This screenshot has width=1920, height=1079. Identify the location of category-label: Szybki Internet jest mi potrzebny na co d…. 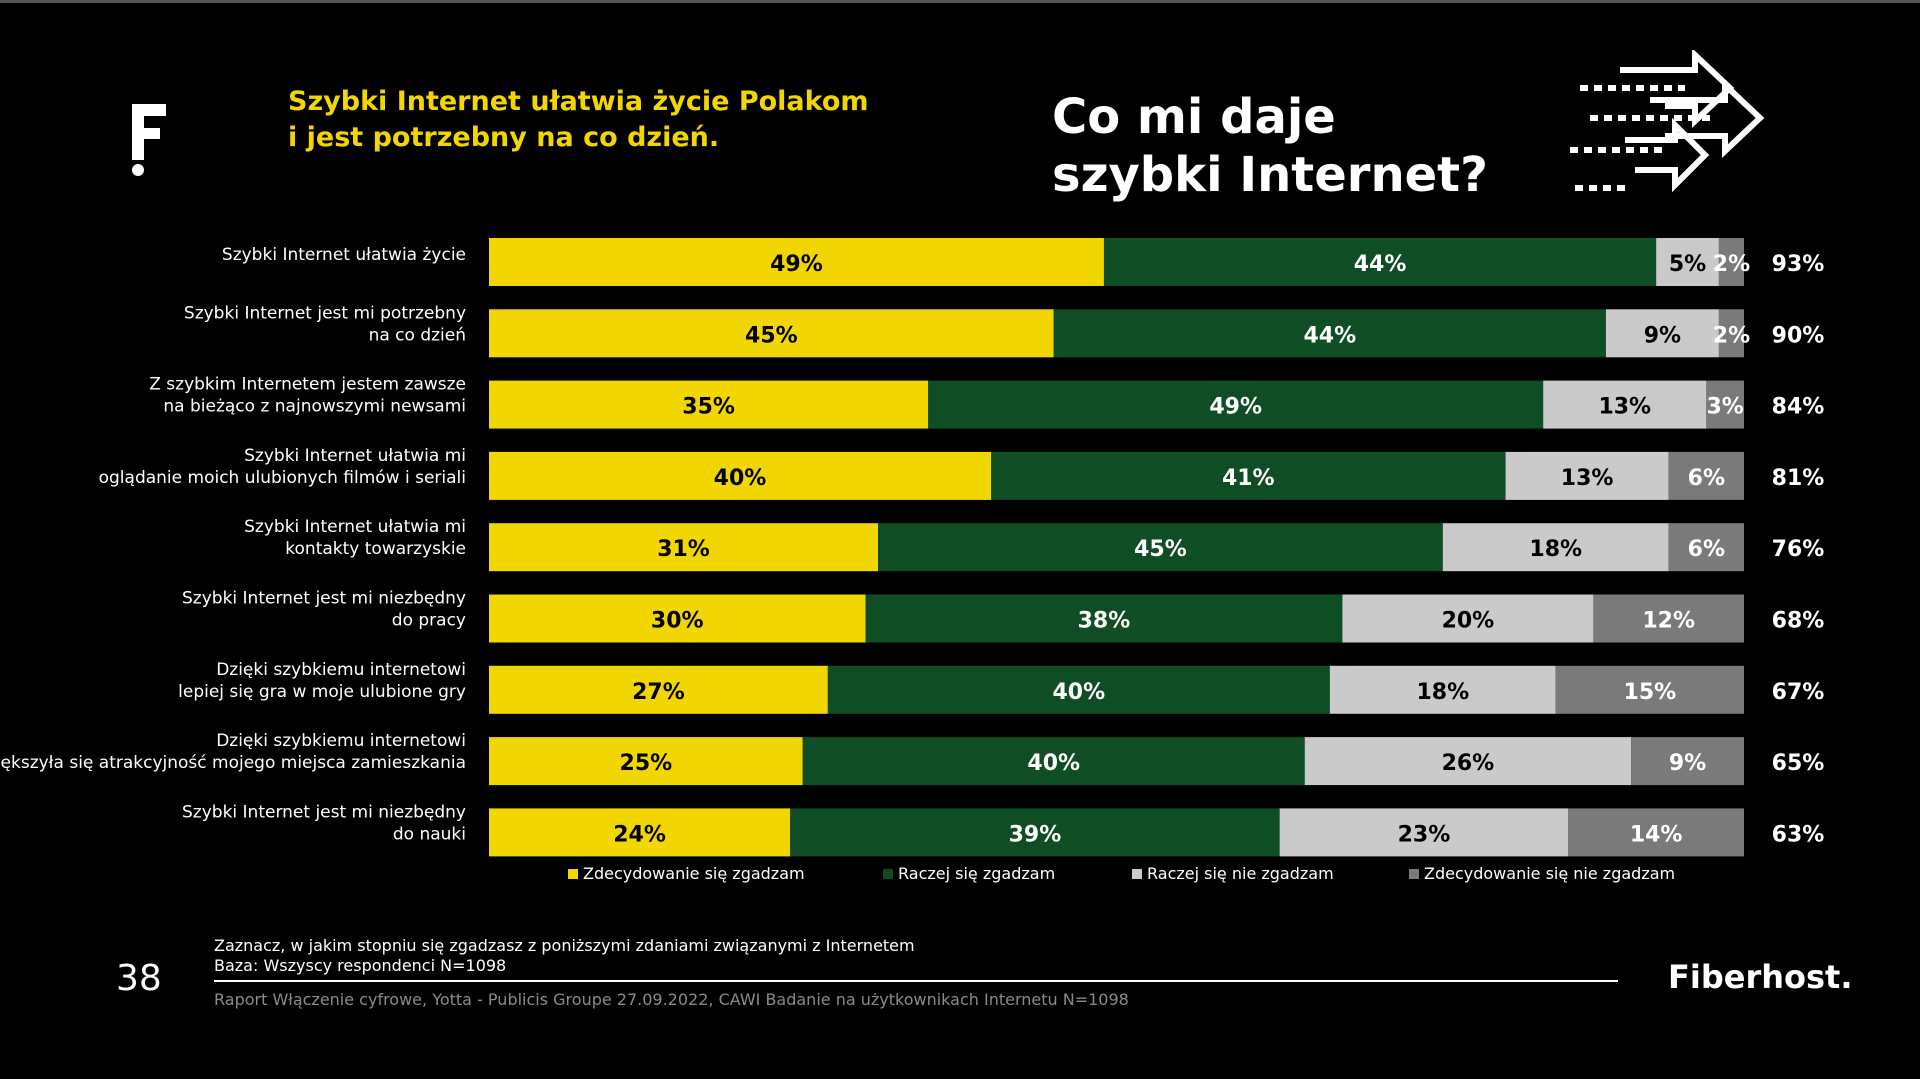
(325, 324).